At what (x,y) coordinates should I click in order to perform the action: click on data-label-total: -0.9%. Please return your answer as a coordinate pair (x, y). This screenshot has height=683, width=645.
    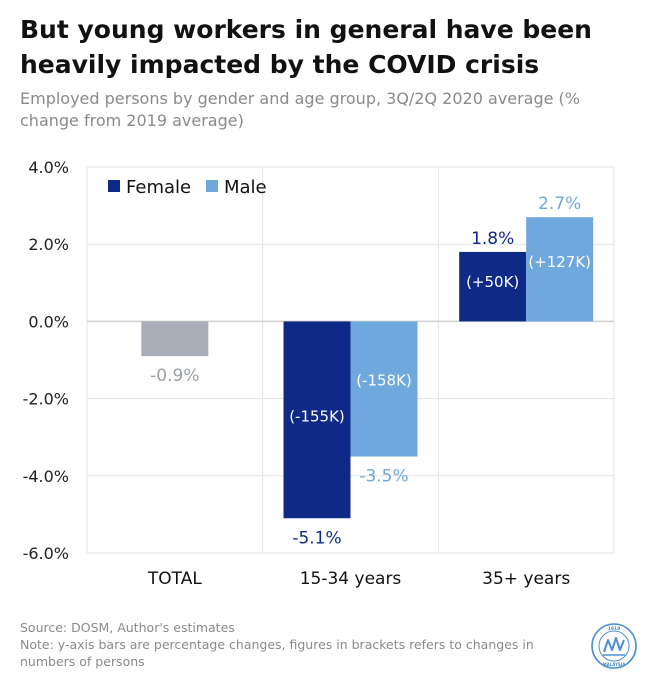
    Looking at the image, I should click on (174, 376).